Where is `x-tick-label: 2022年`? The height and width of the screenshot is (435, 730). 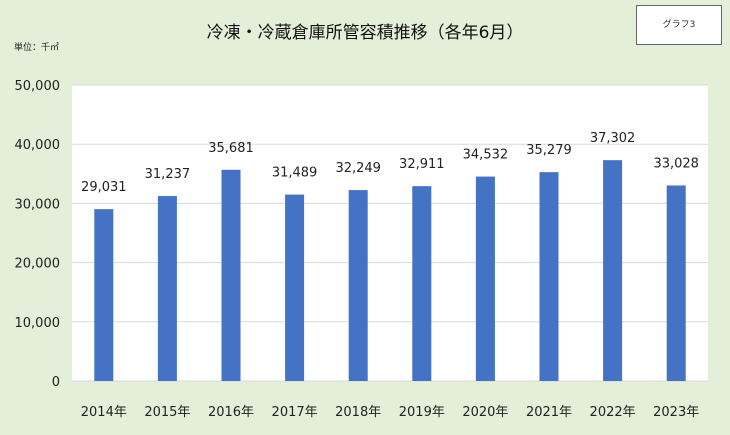 x-tick-label: 2022年 is located at coordinates (613, 412).